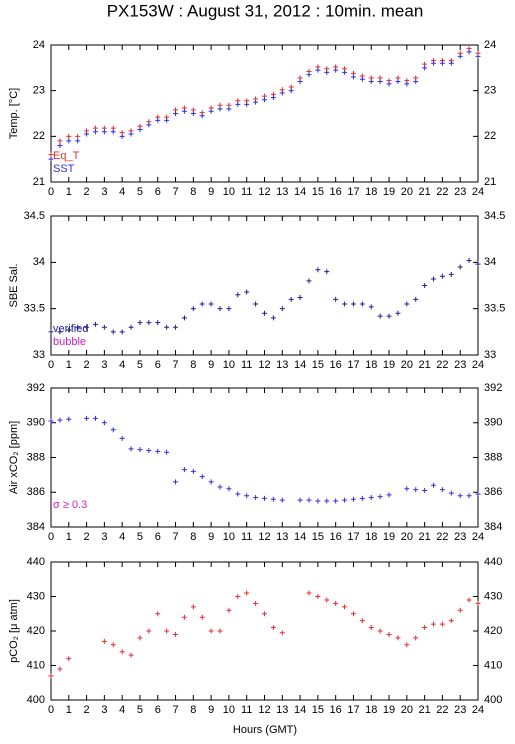  I want to click on y-tick-label: 386, so click(36, 492).